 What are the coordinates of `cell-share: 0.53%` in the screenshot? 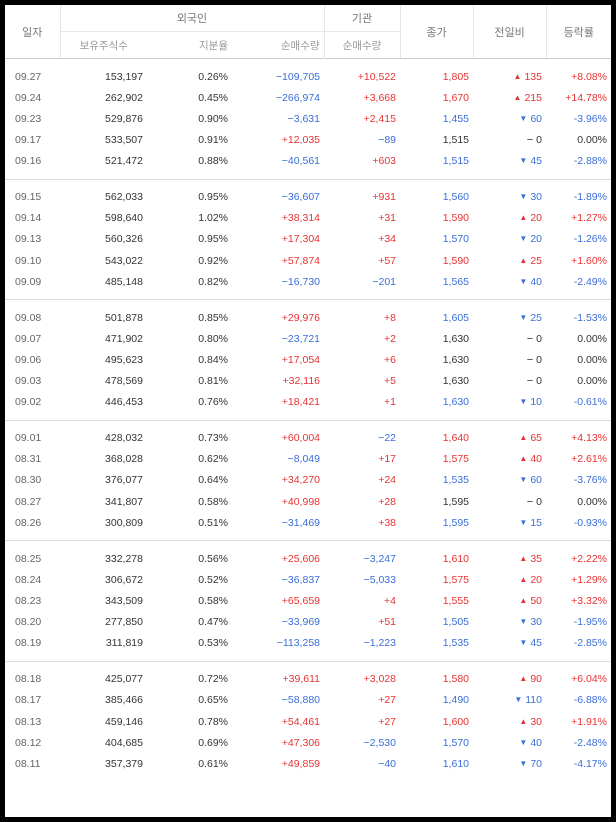 It's located at (213, 643).